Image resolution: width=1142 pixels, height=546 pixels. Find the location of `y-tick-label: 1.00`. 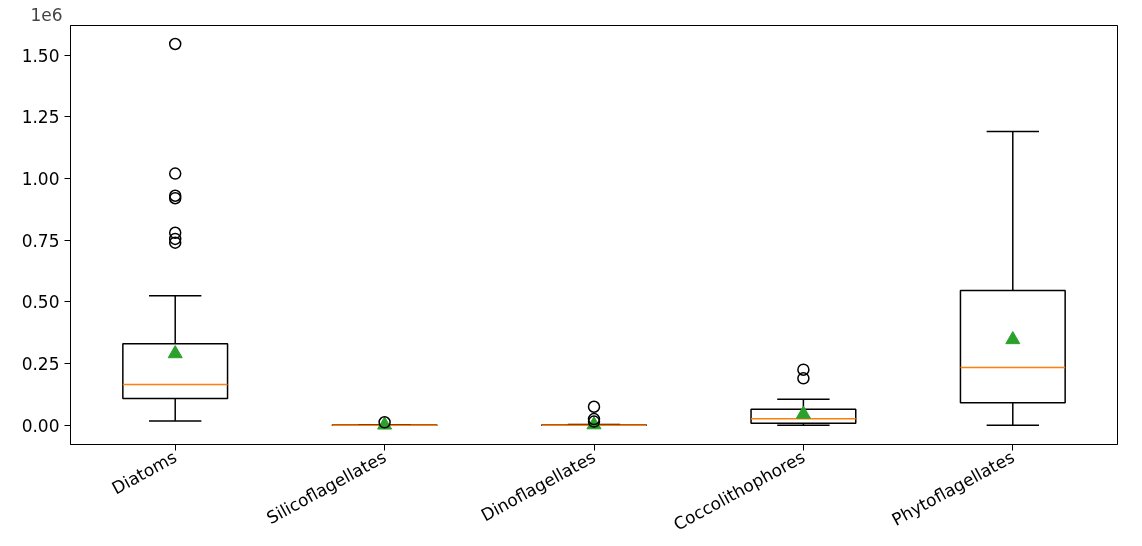

y-tick-label: 1.00 is located at coordinates (40, 178).